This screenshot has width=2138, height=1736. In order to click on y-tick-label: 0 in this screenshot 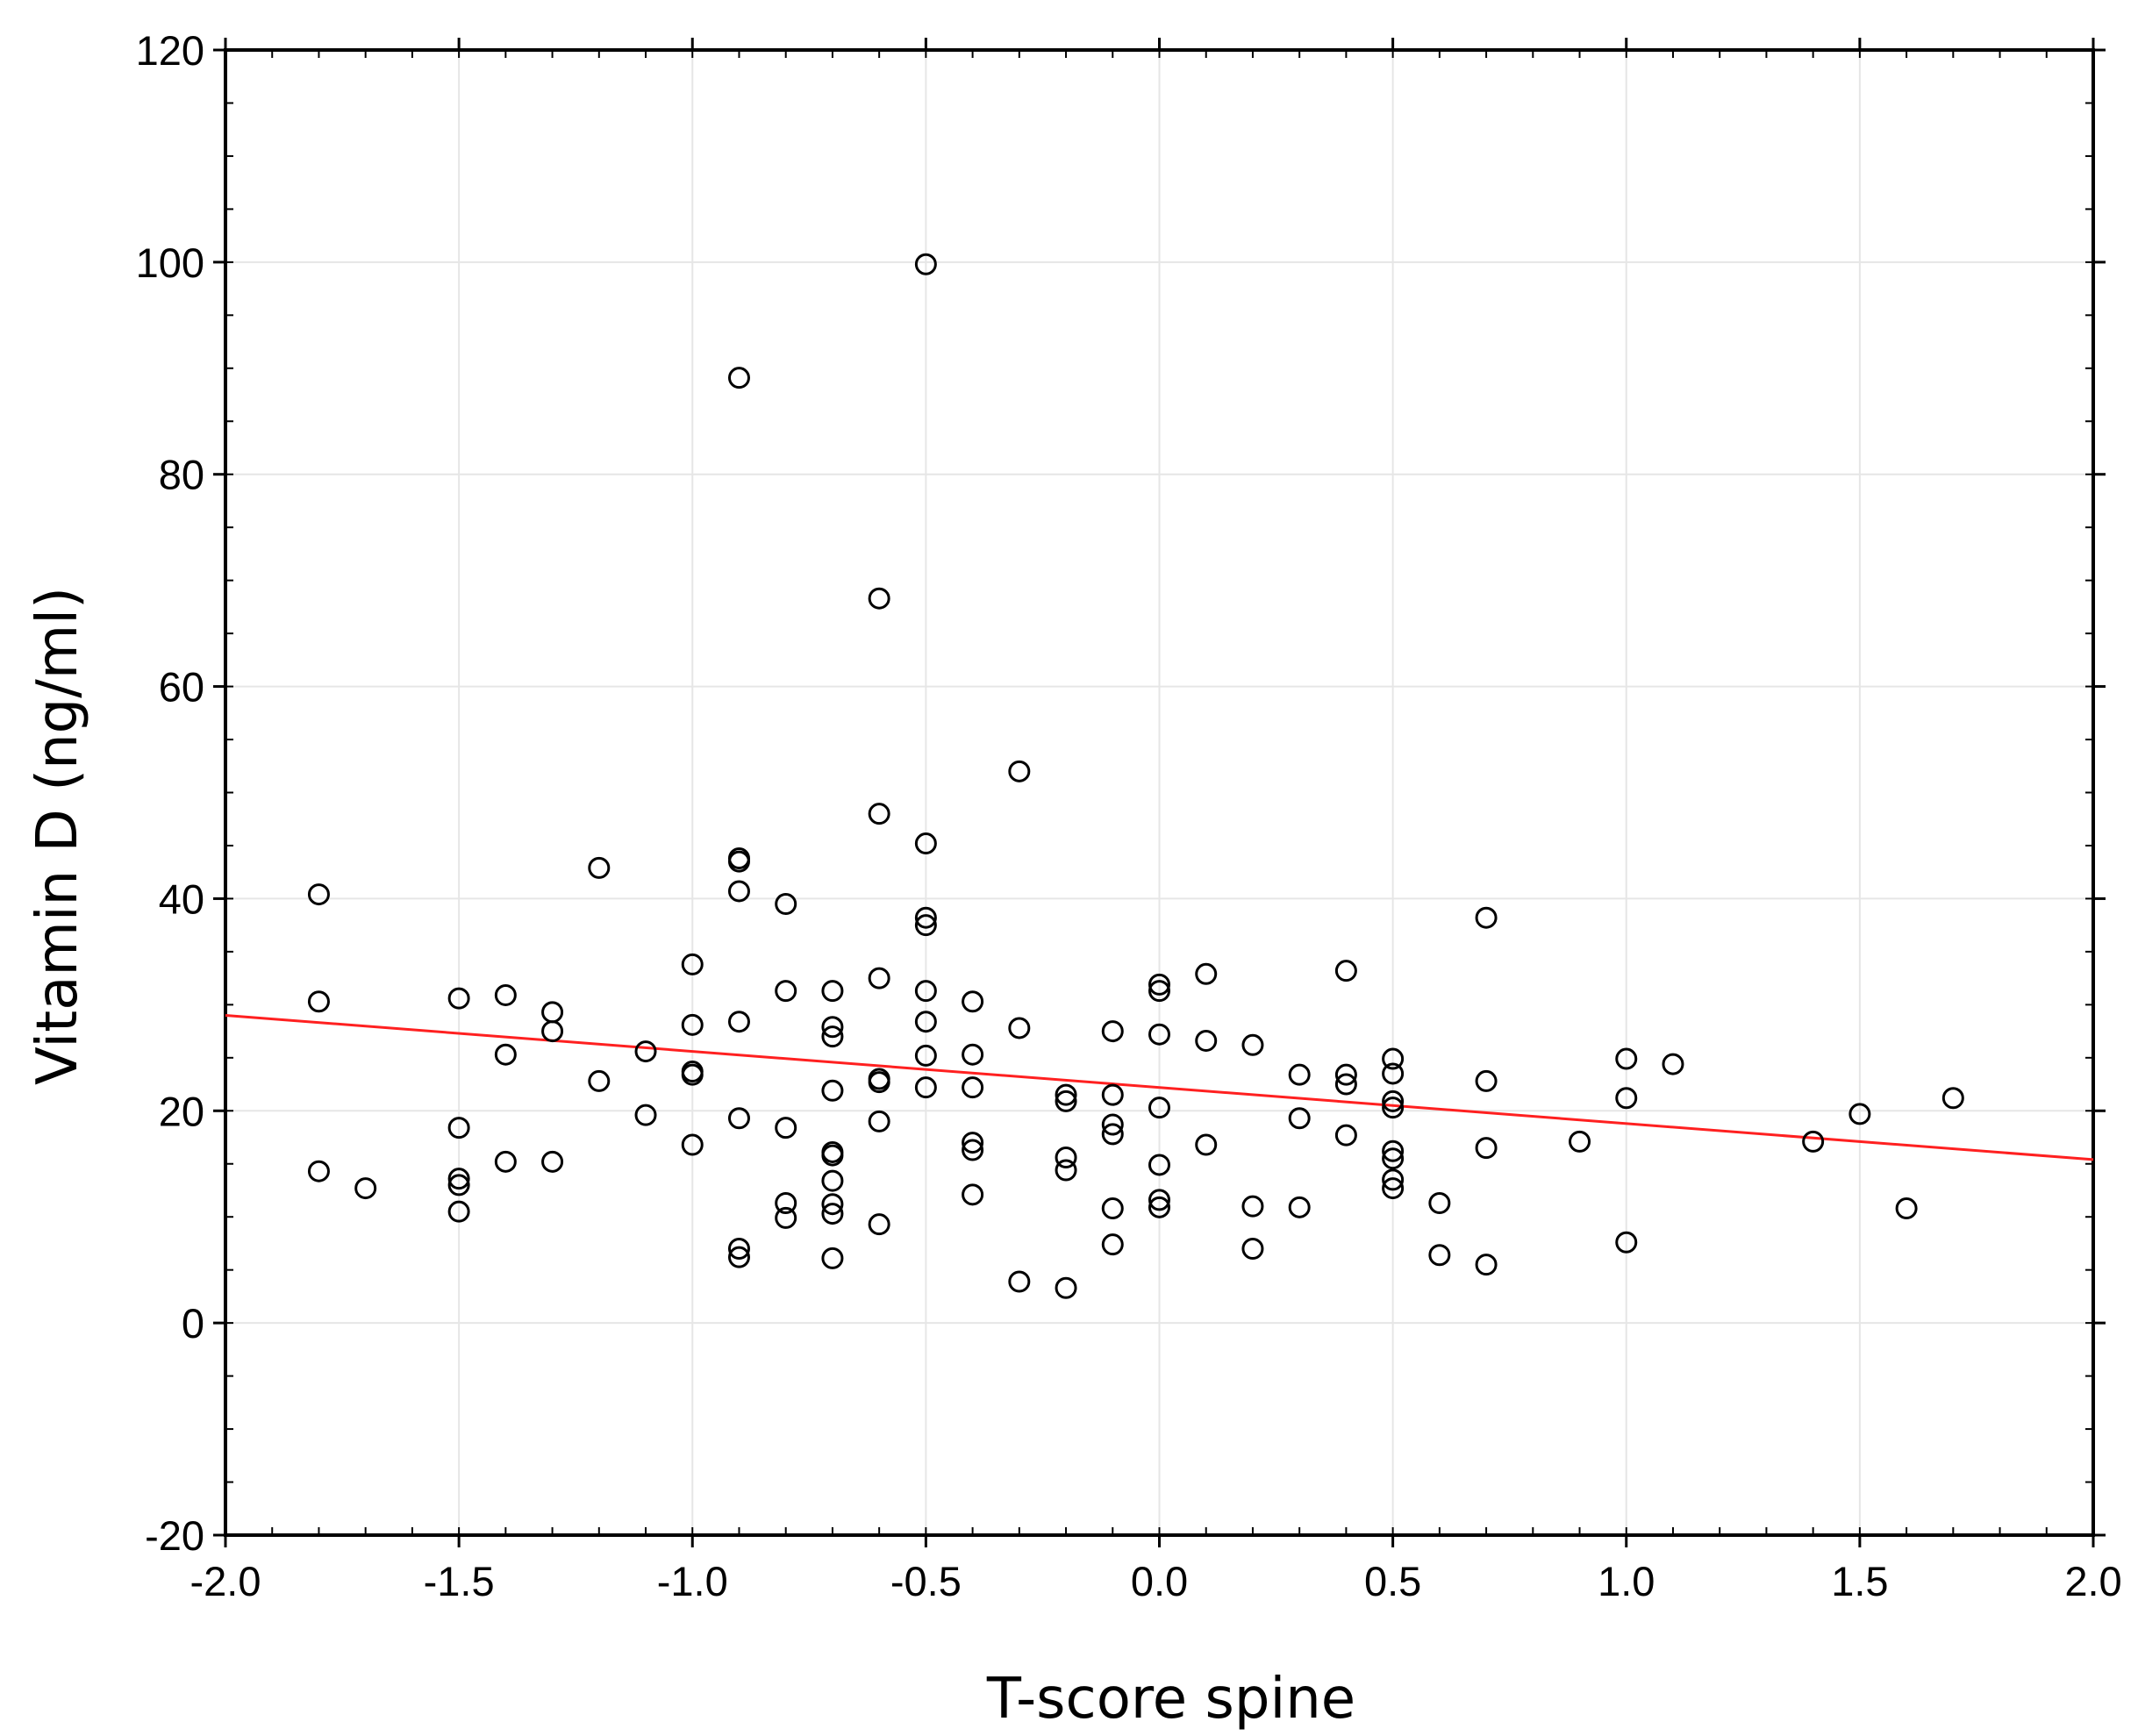, I will do `click(193, 1323)`.